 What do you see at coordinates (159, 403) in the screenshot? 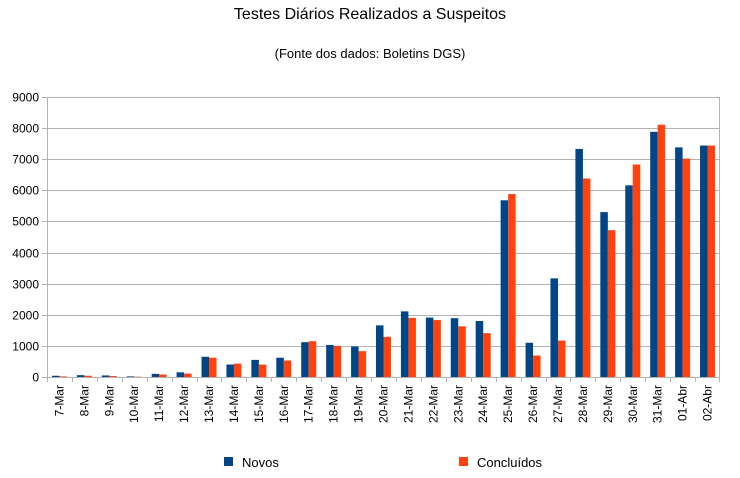
I see `x-tick-label: 11-Mar` at bounding box center [159, 403].